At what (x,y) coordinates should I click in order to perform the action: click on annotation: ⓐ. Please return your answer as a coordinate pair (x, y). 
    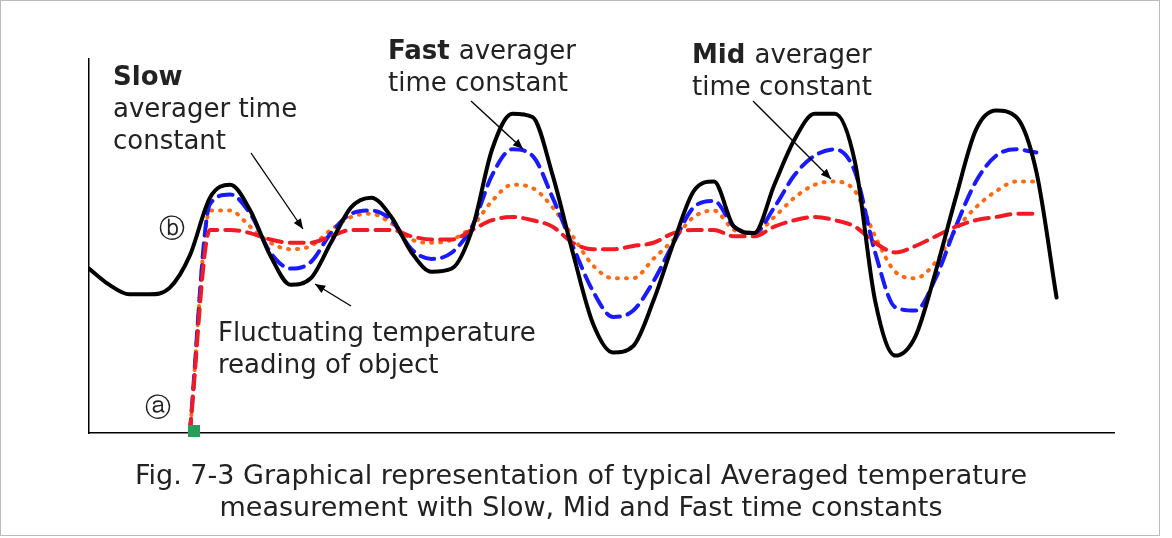
    Looking at the image, I should click on (158, 406).